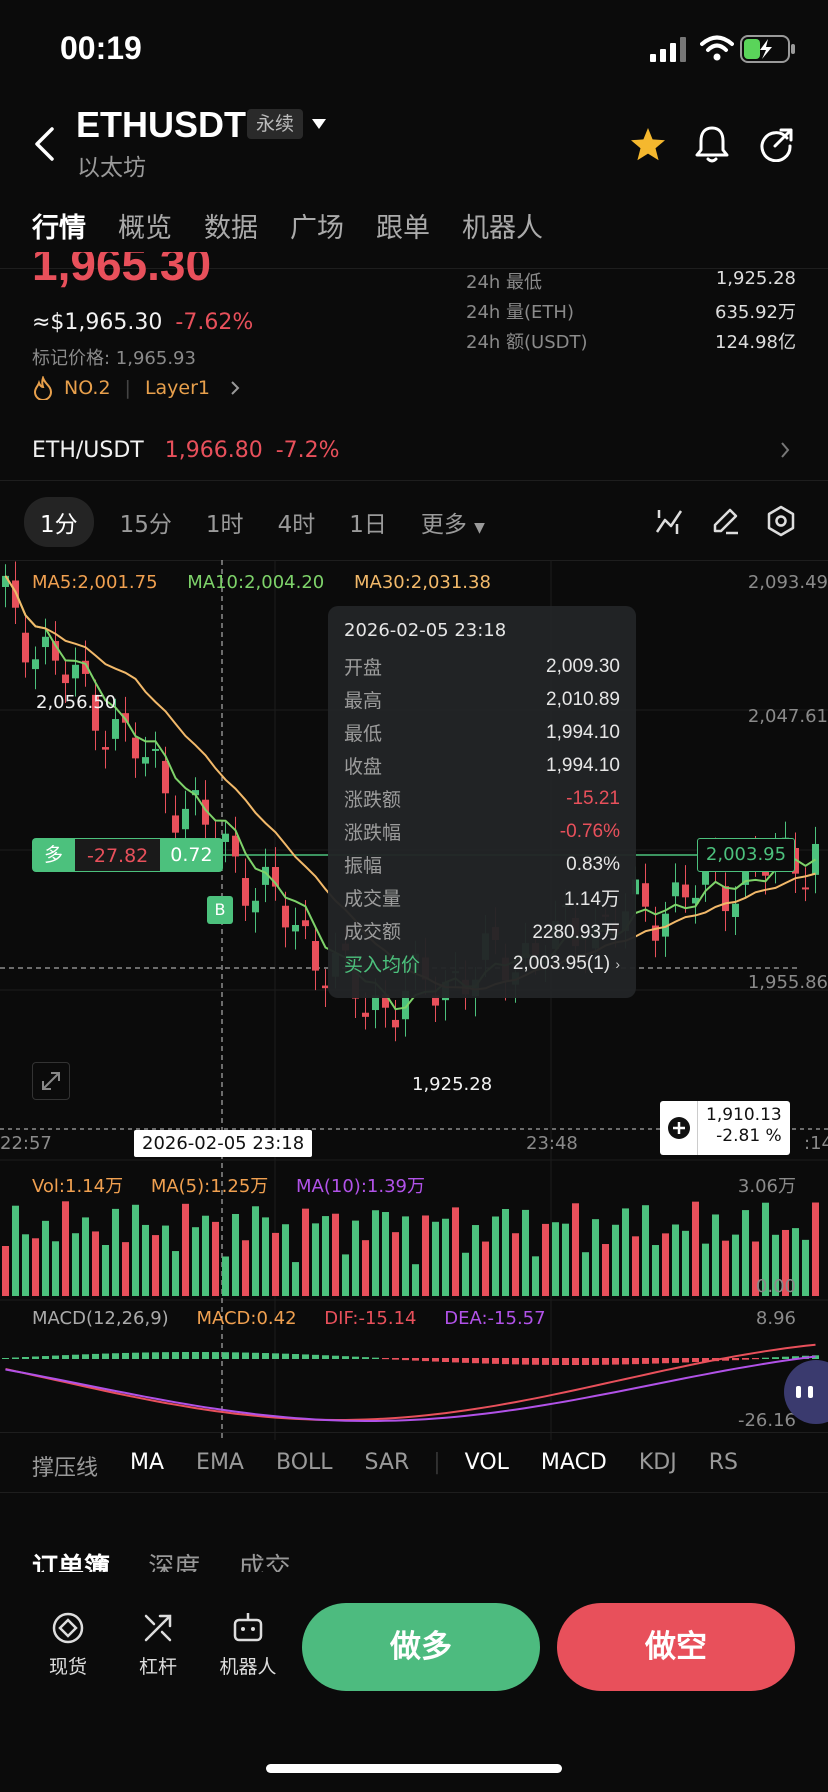  What do you see at coordinates (51, 1081) in the screenshot?
I see `fullscreen-button` at bounding box center [51, 1081].